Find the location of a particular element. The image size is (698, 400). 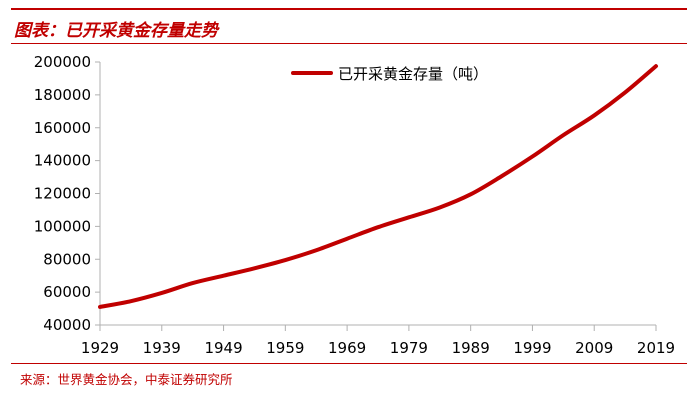

x-tick-label: 1999 is located at coordinates (532, 348).